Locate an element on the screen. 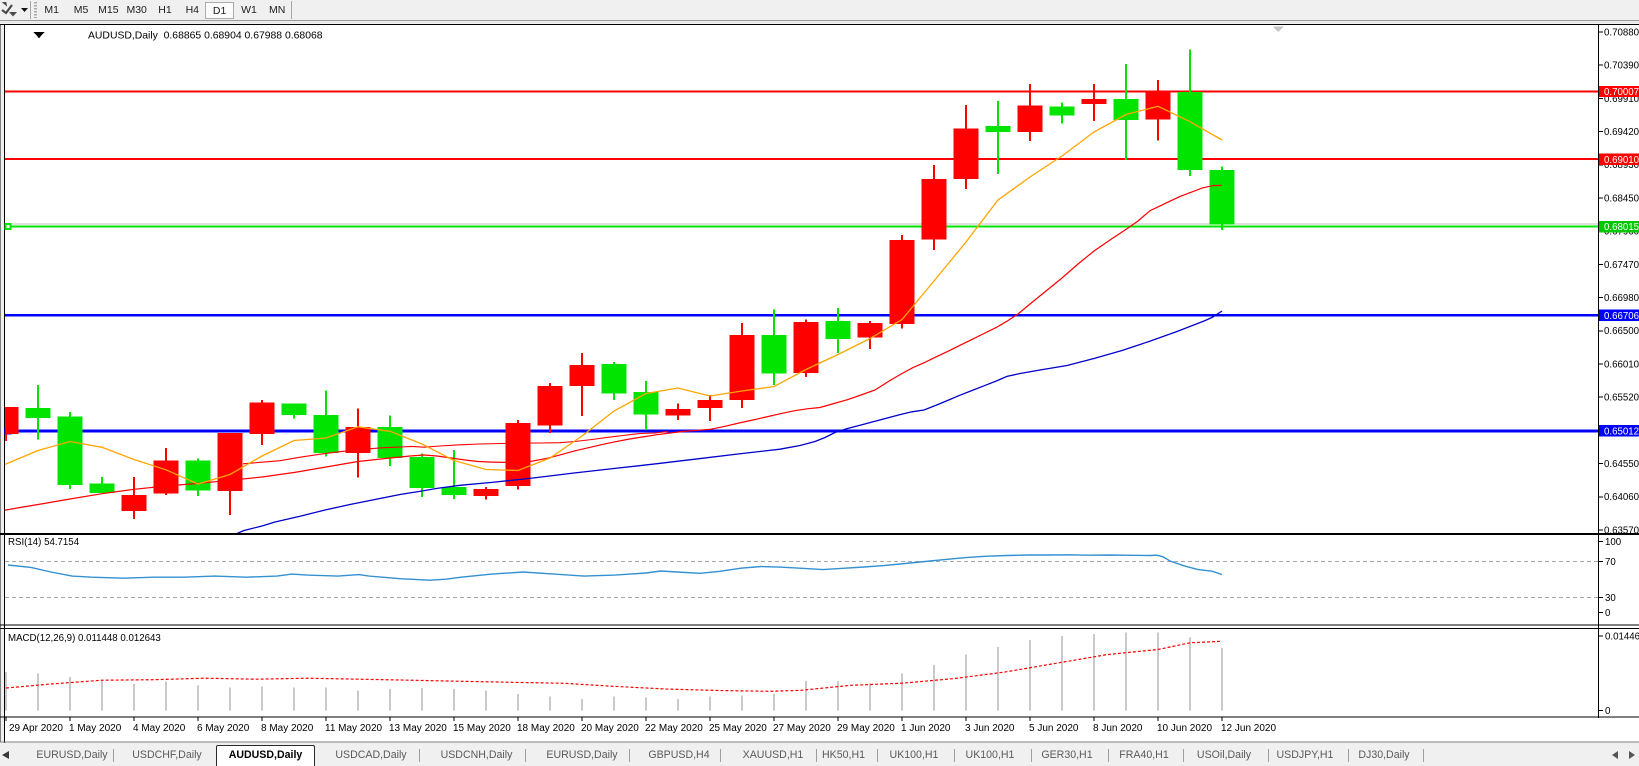 This screenshot has width=1639, height=766. svg-text: 0.70007 is located at coordinates (1621, 92).